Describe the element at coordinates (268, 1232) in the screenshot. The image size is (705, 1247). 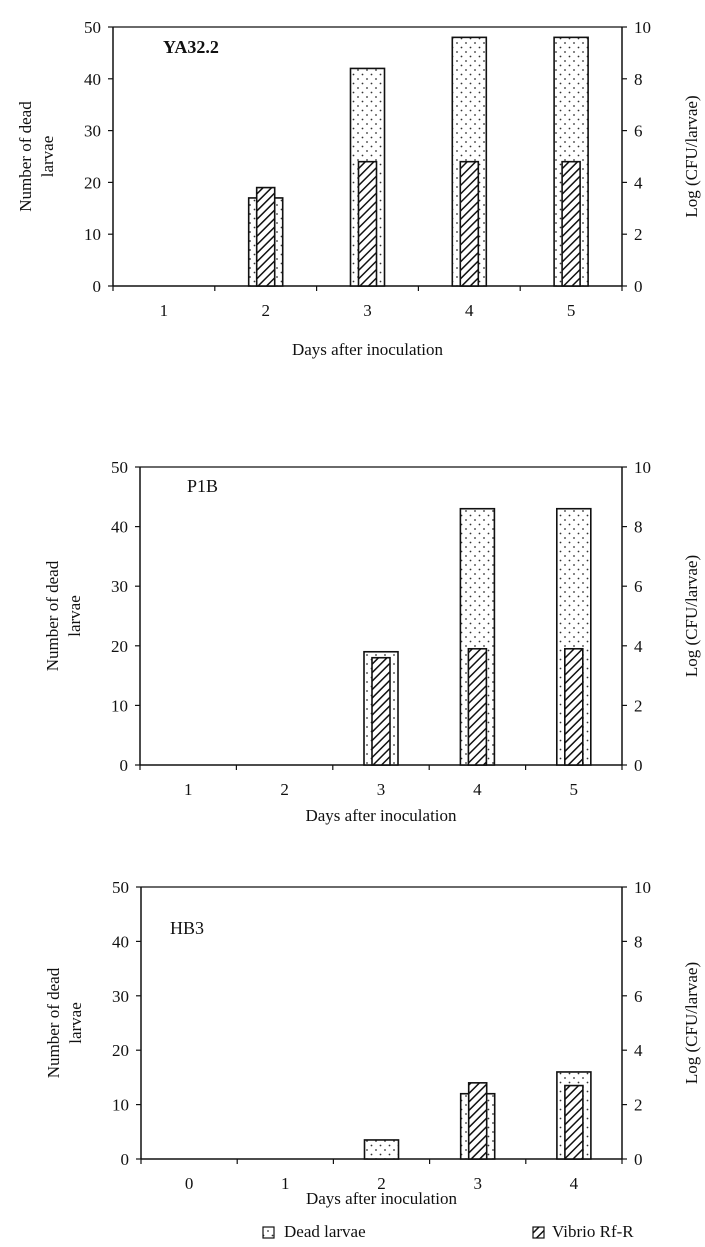
I see `legend-swatch-dead-larvae` at that location.